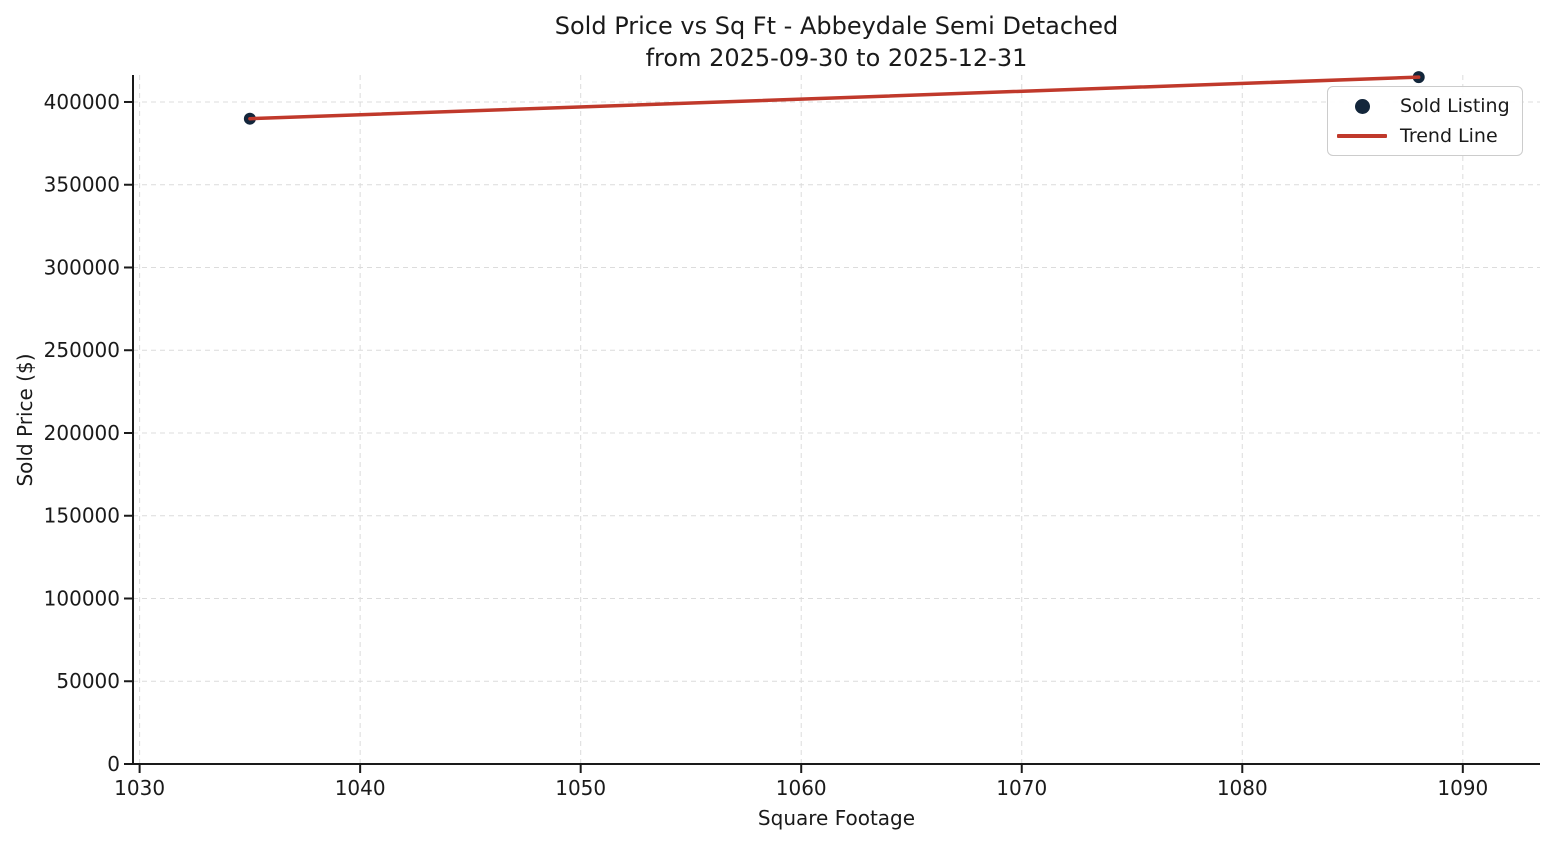 This screenshot has height=845, width=1547. What do you see at coordinates (1021, 788) in the screenshot?
I see `x-tick-label: 1070` at bounding box center [1021, 788].